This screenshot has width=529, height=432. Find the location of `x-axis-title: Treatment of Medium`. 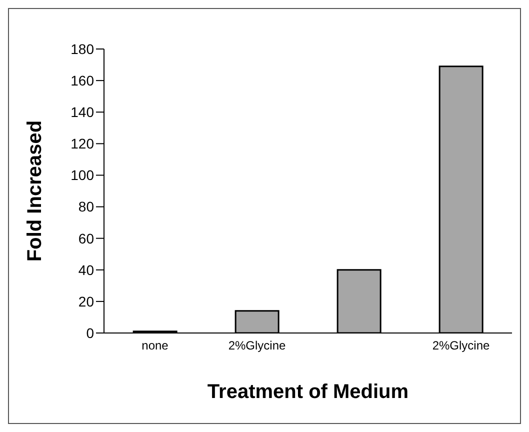

x-axis-title: Treatment of Medium is located at coordinates (308, 392).